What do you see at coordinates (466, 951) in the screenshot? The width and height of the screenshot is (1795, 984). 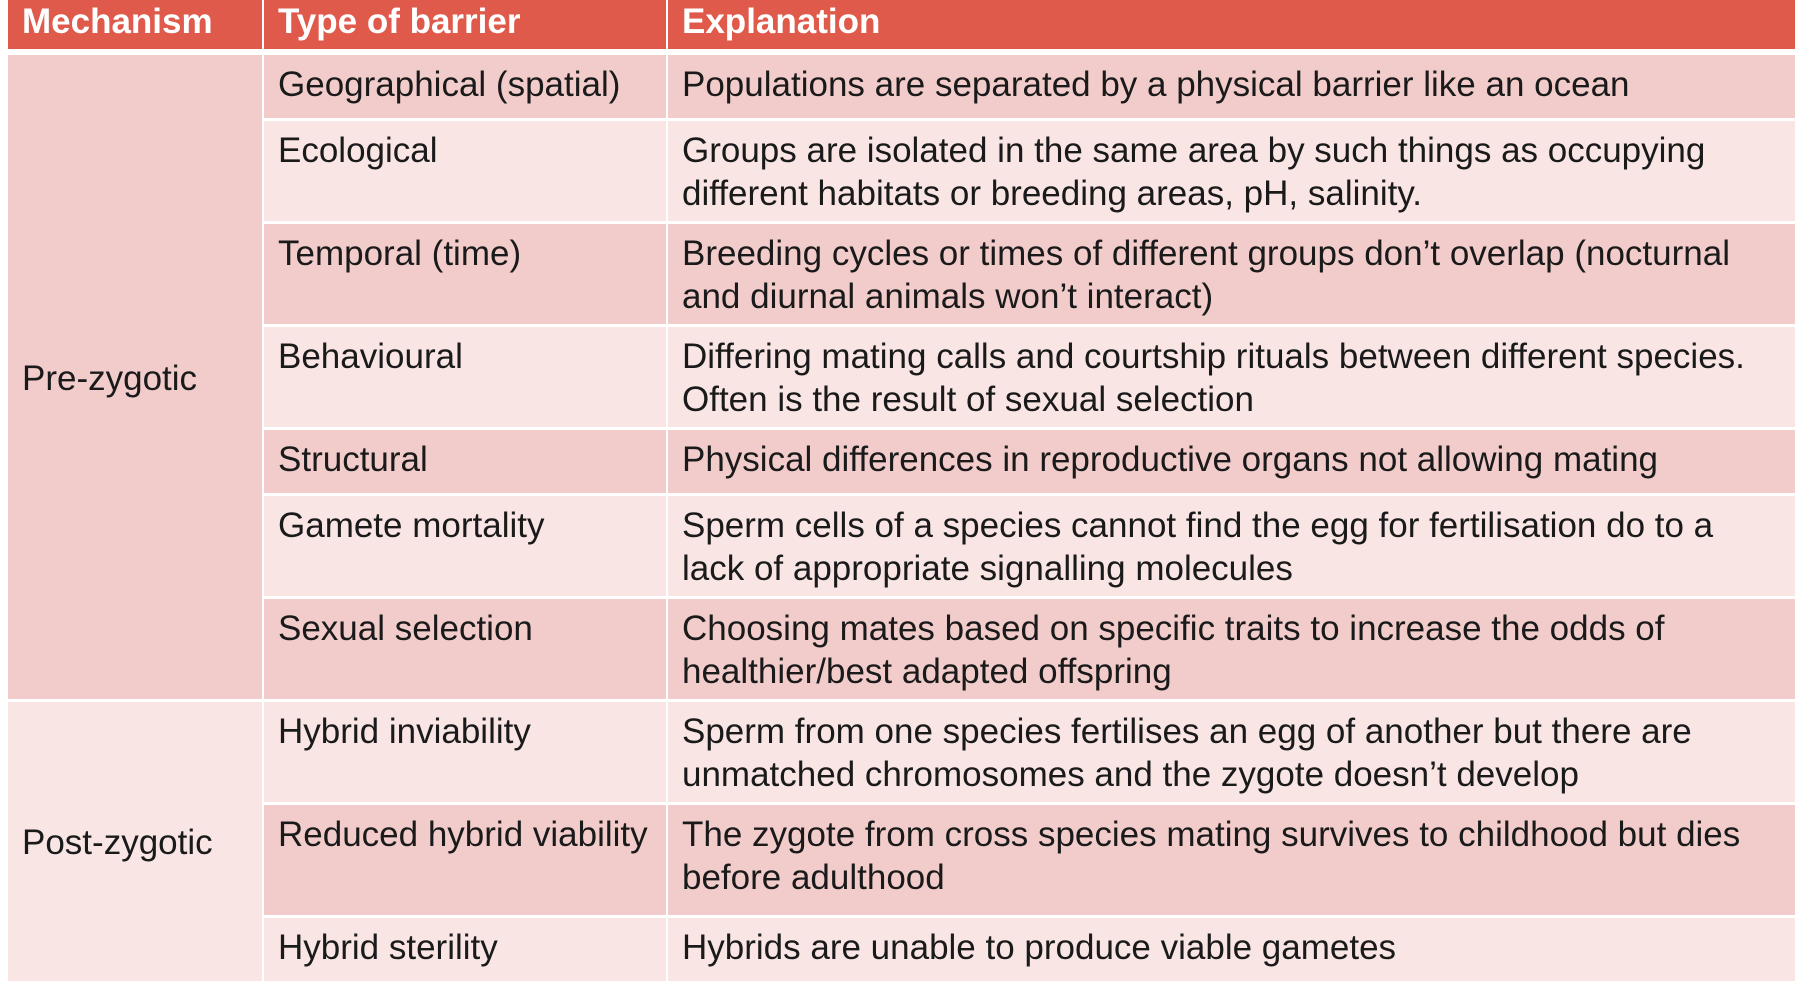 I see `barrier-type: Hybrid sterility` at bounding box center [466, 951].